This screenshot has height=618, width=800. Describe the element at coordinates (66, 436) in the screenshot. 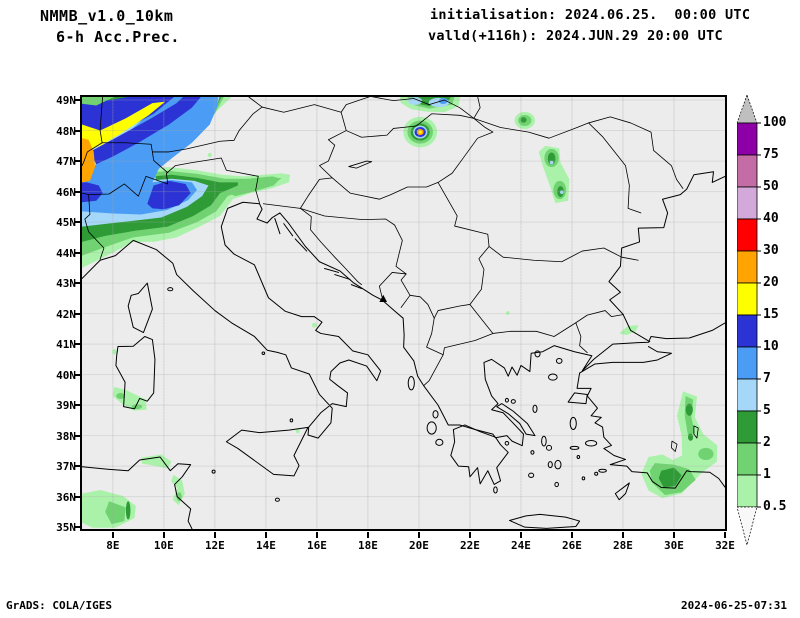

I see `lat-axis-label: 38N` at that location.